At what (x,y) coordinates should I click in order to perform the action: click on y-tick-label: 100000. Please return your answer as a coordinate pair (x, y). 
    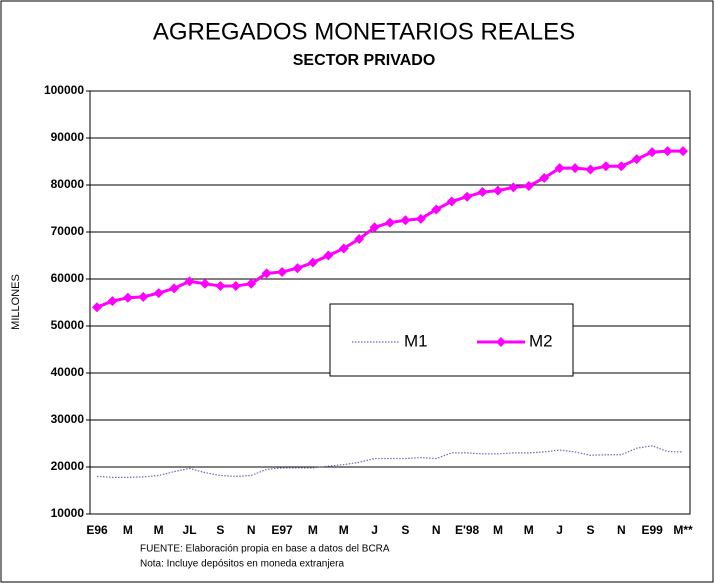
    Looking at the image, I should click on (64, 90).